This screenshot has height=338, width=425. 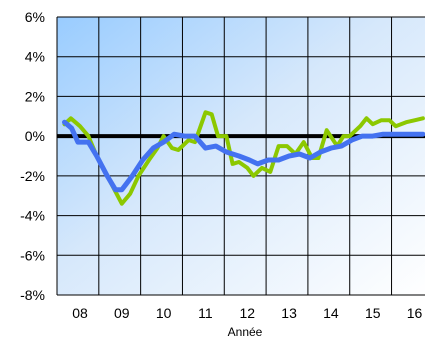 I want to click on x-tick-label: 14, so click(x=331, y=313).